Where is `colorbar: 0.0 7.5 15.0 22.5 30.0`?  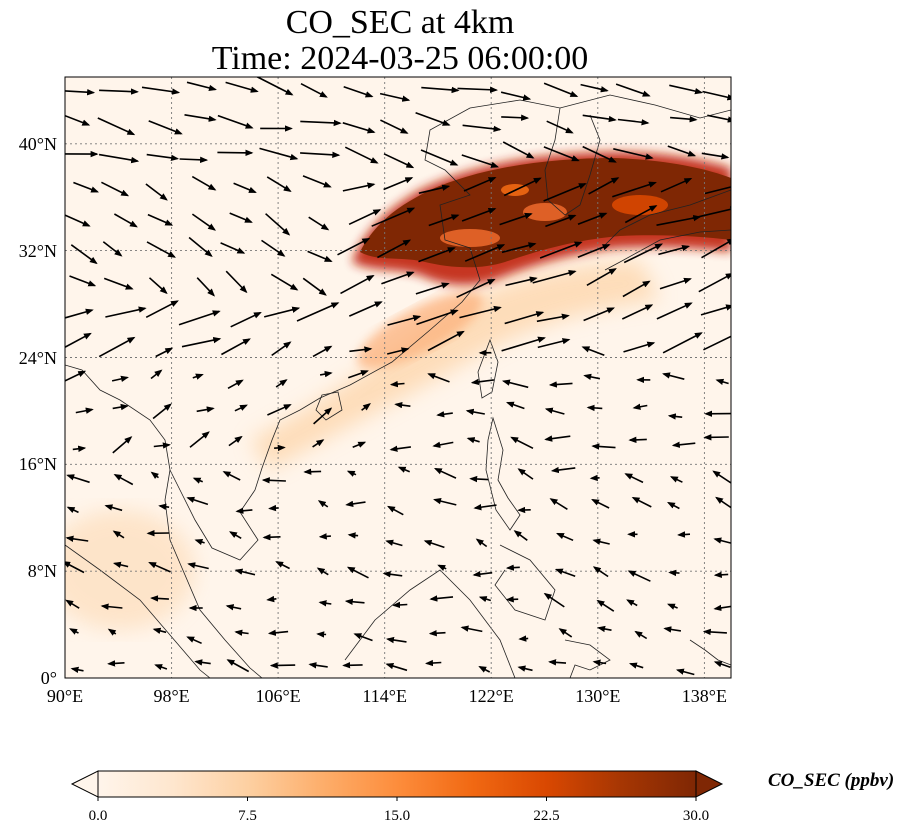 colorbar: 0.0 7.5 15.0 22.5 30.0 is located at coordinates (397, 797).